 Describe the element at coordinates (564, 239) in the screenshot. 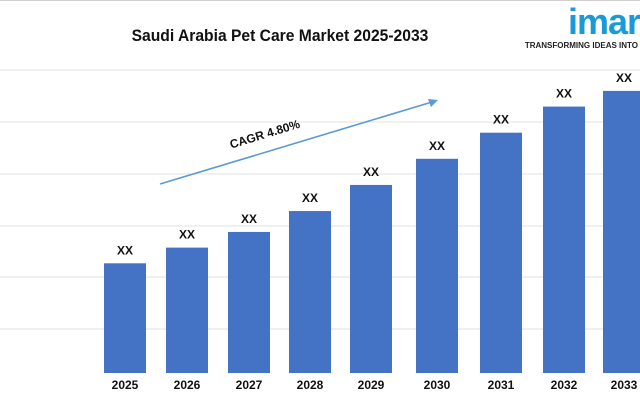

I see `bar-2032` at that location.